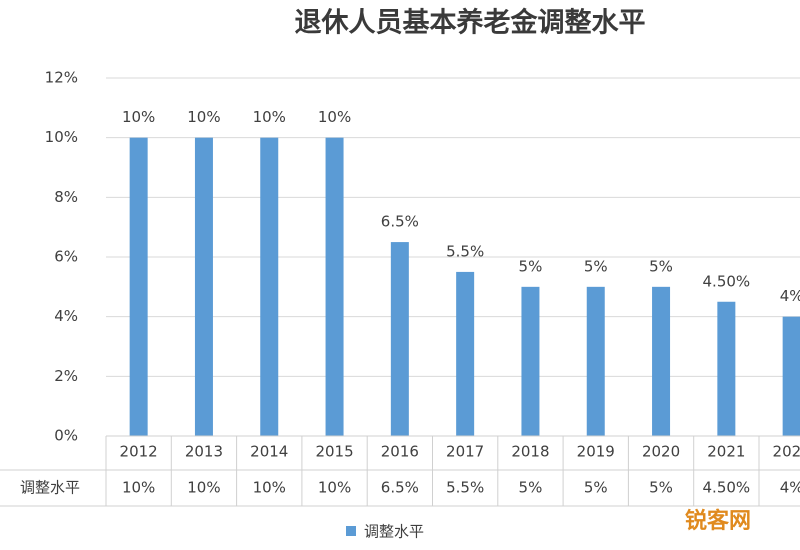 The width and height of the screenshot is (800, 550). Describe the element at coordinates (726, 452) in the screenshot. I see `x-tick-label: 2021` at that location.